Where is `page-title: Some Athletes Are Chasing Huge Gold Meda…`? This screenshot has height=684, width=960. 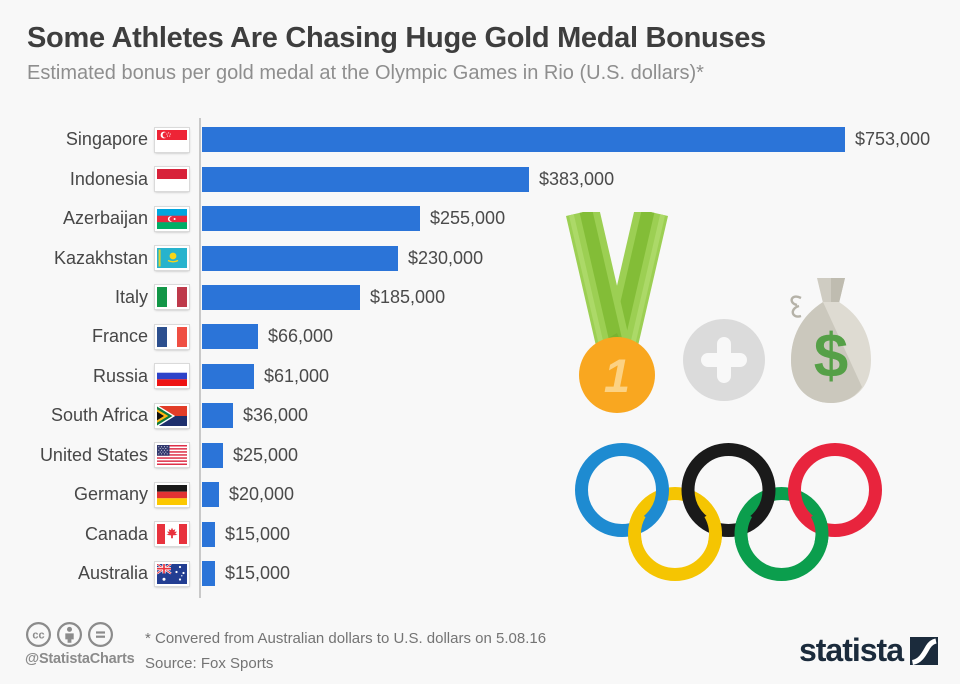 page-title: Some Athletes Are Chasing Huge Gold Meda… is located at coordinates (396, 38).